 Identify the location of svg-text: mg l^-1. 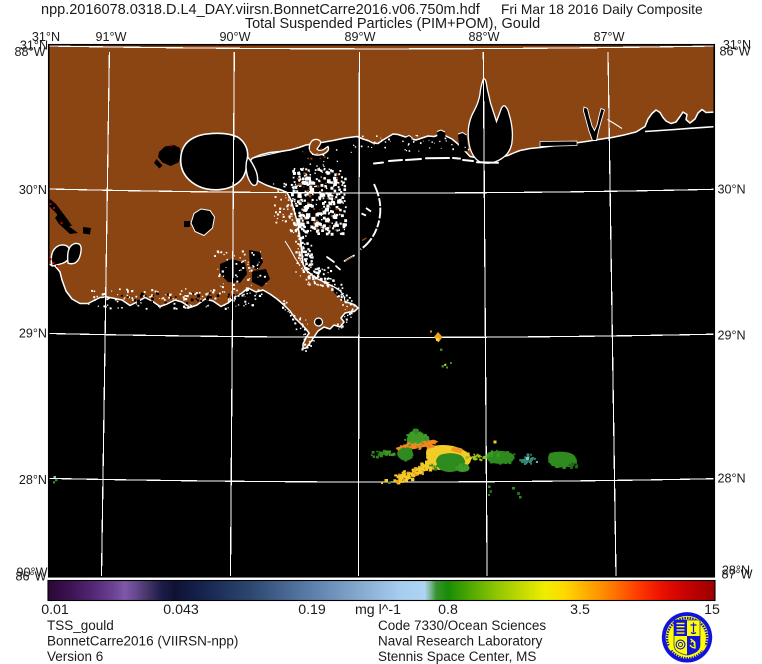
(378, 610).